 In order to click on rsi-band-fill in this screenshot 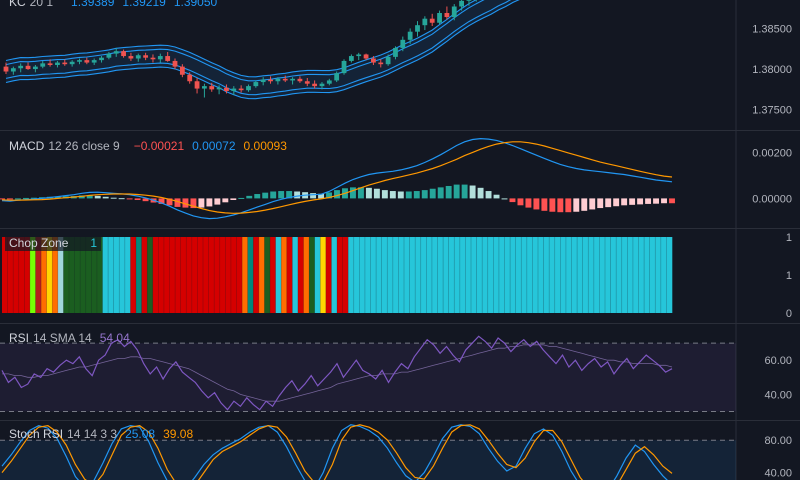, I will do `click(368, 377)`.